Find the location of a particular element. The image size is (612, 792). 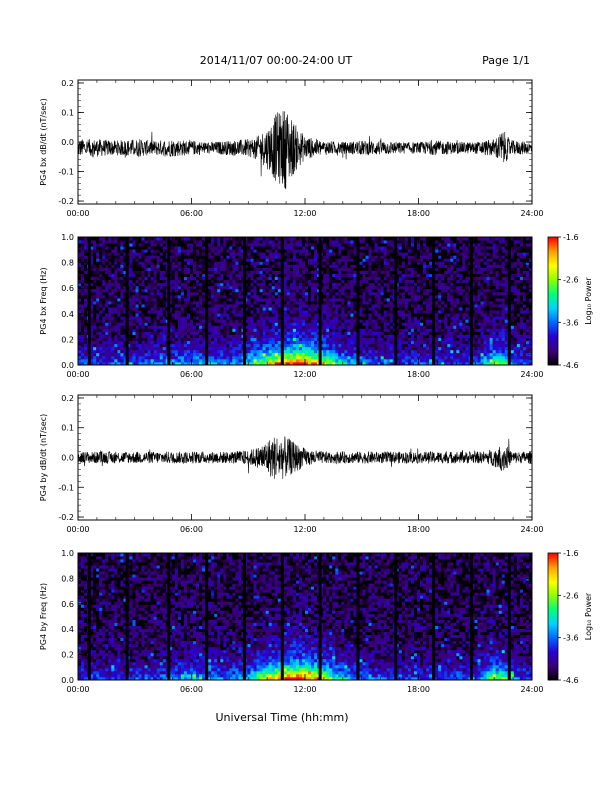

y-axis-title: PG4 bx Freq (Hz) is located at coordinates (43, 300).